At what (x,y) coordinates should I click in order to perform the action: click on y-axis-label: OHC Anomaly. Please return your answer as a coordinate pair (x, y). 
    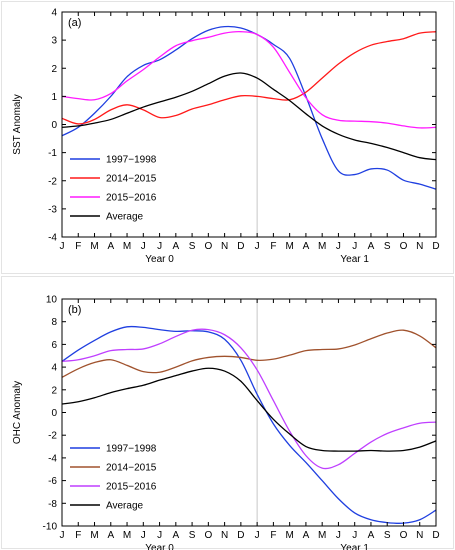
    Looking at the image, I should click on (17, 412).